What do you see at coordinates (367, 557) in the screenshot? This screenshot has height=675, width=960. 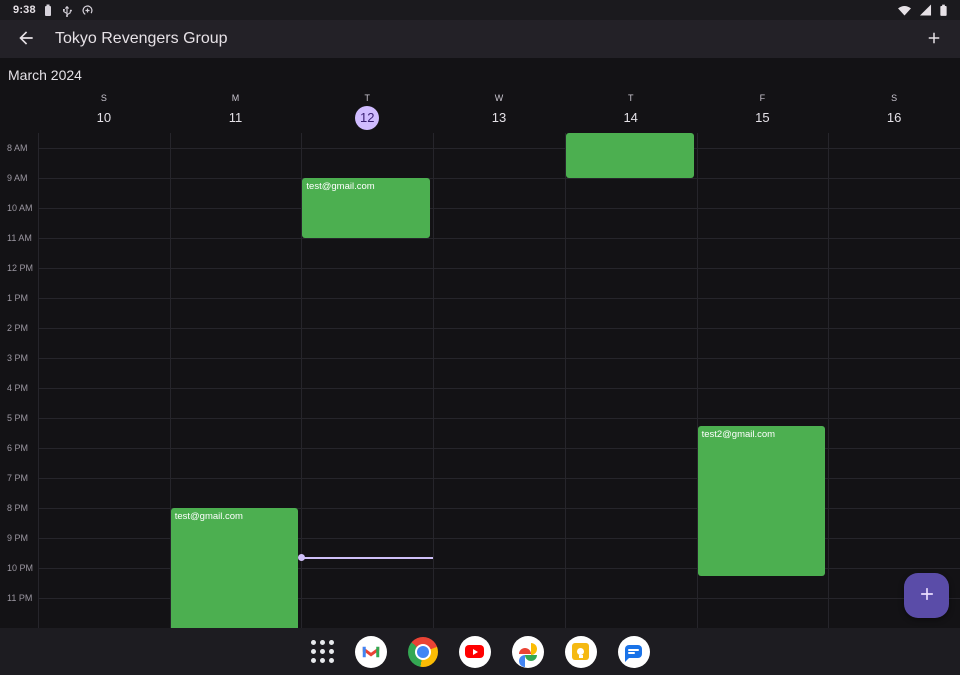 I see `now-indicator-line` at bounding box center [367, 557].